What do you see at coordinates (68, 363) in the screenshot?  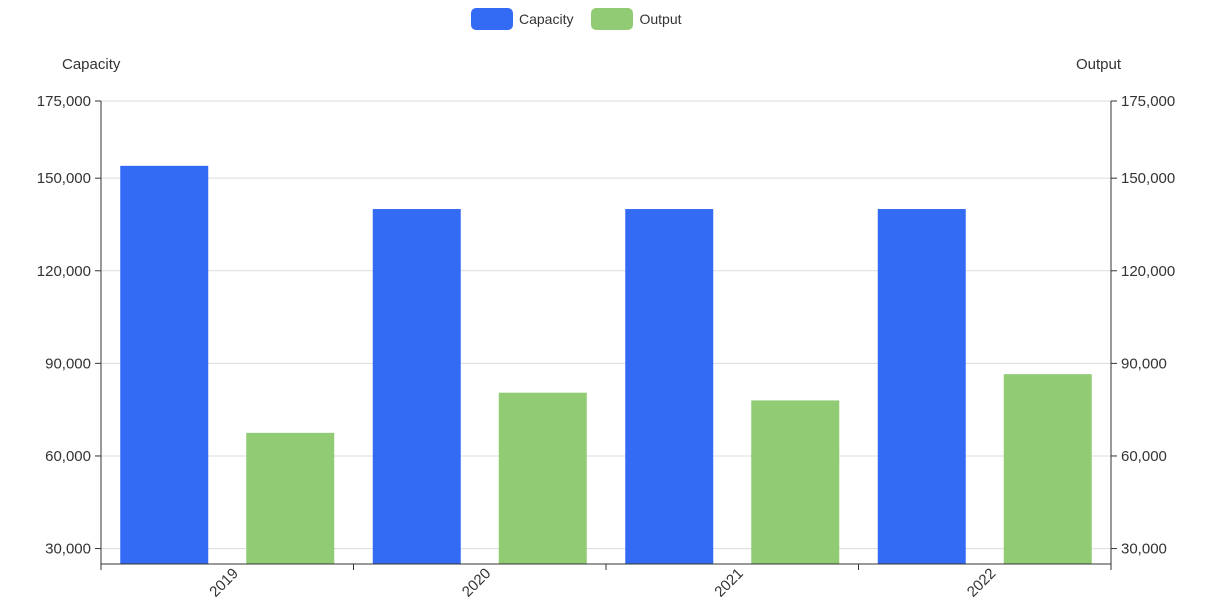 I see `left-y-tick-label: 90,000` at bounding box center [68, 363].